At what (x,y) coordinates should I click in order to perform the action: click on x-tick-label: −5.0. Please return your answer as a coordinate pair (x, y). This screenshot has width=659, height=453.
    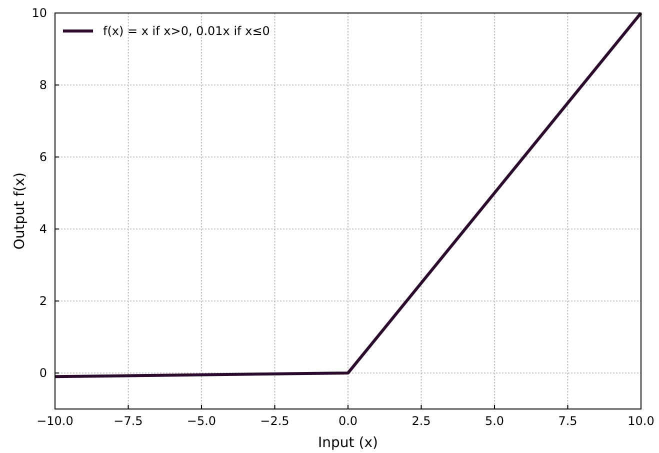
    Looking at the image, I should click on (201, 421).